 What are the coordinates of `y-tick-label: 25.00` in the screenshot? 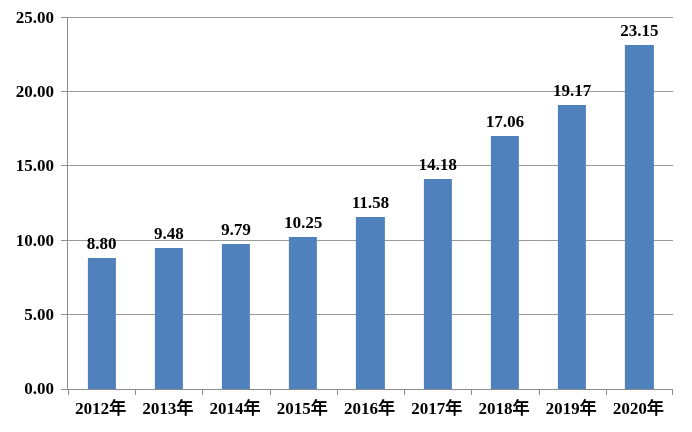 It's located at (34, 17).